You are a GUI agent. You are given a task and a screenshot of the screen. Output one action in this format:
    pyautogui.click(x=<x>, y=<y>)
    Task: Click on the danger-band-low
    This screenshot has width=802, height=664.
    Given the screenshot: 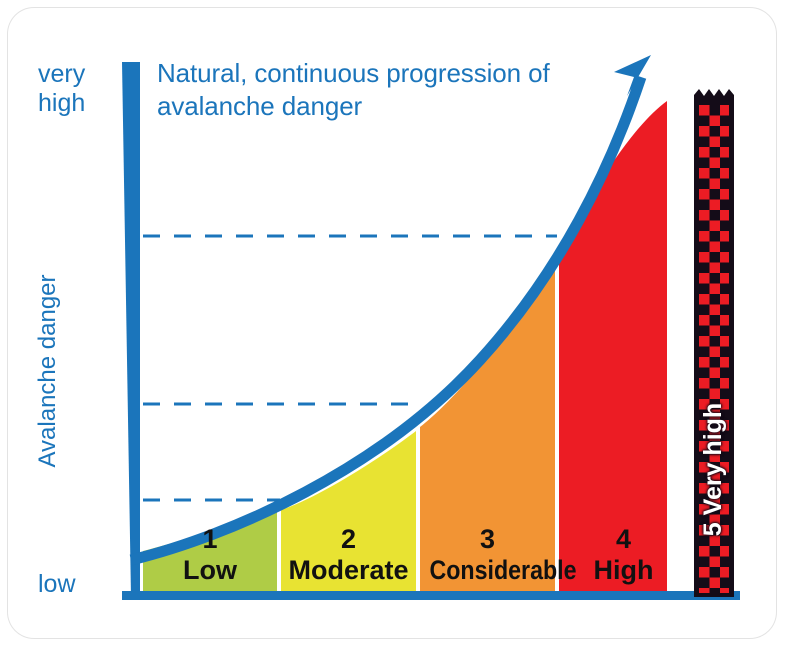 What is the action you would take?
    pyautogui.click(x=210, y=554)
    